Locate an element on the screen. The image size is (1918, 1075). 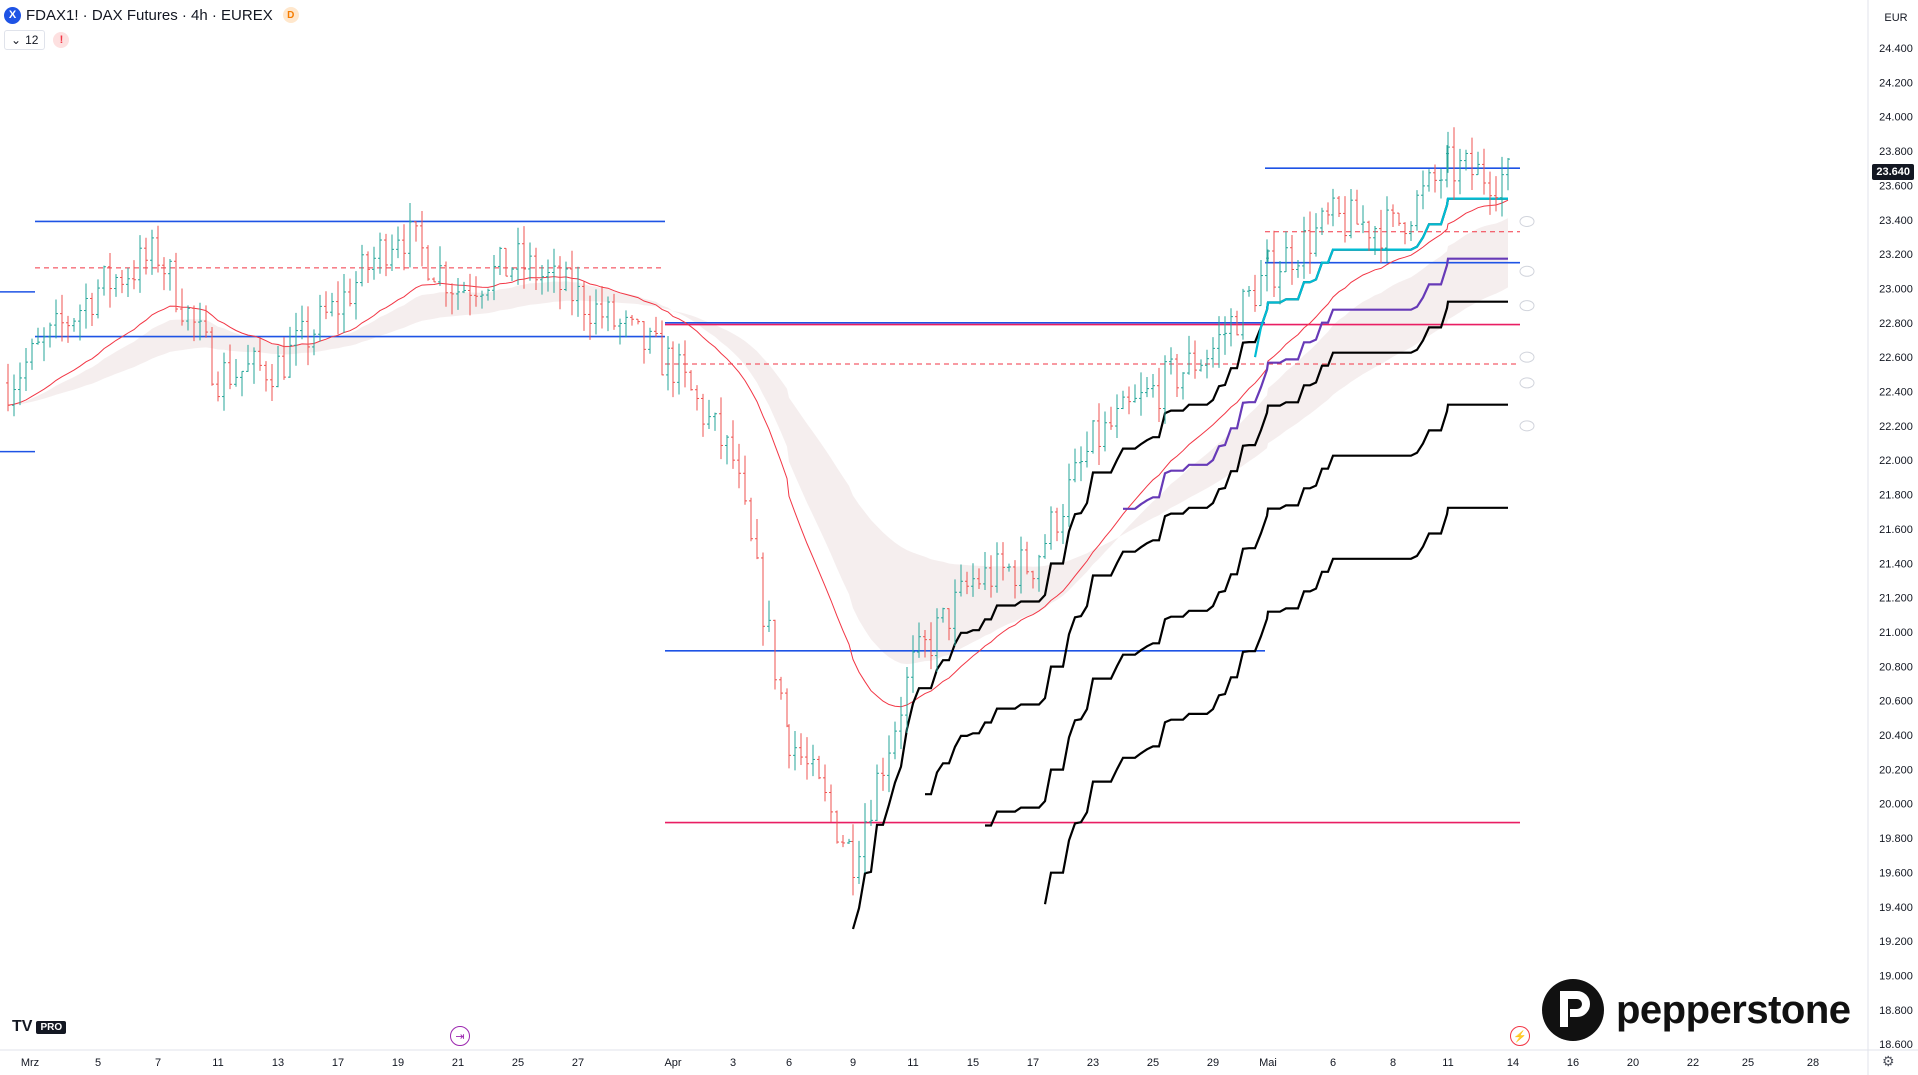
indicator-row: ⌄ 12 ! is located at coordinates (37, 40).